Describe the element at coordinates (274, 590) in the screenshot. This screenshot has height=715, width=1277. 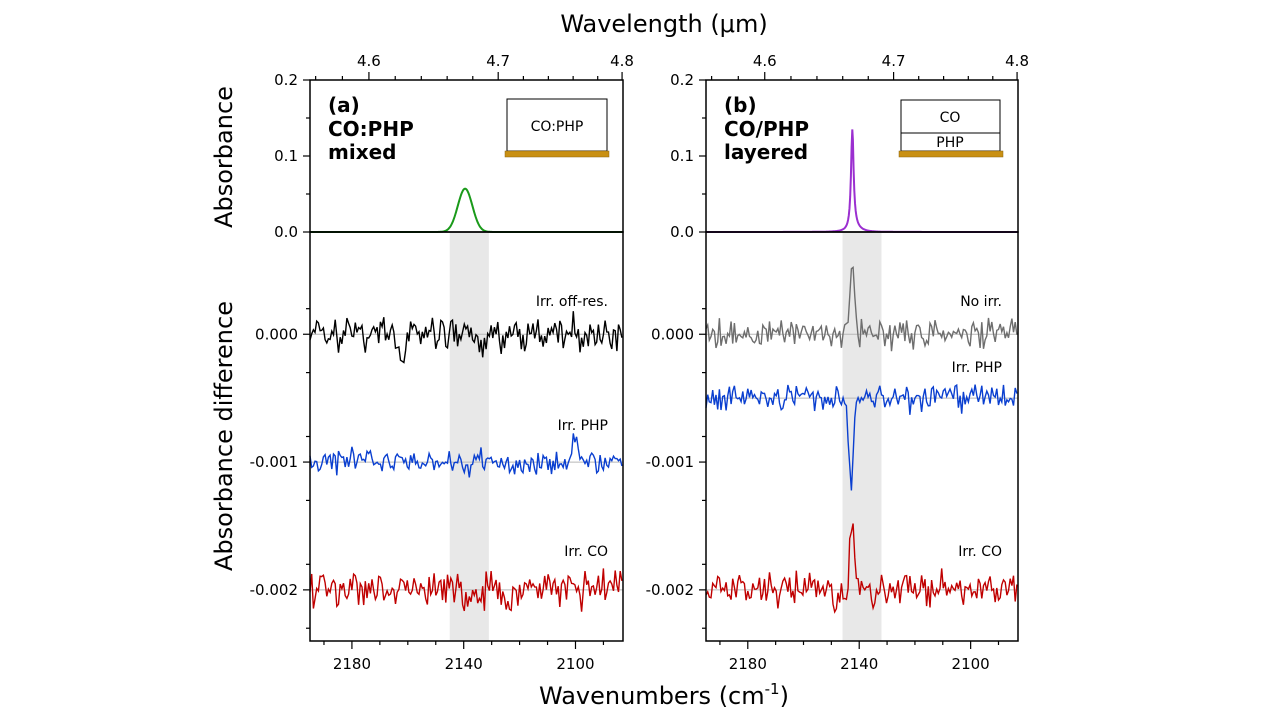
I see `panel-a-bottom-y-tick-label-3: -0.002` at that location.